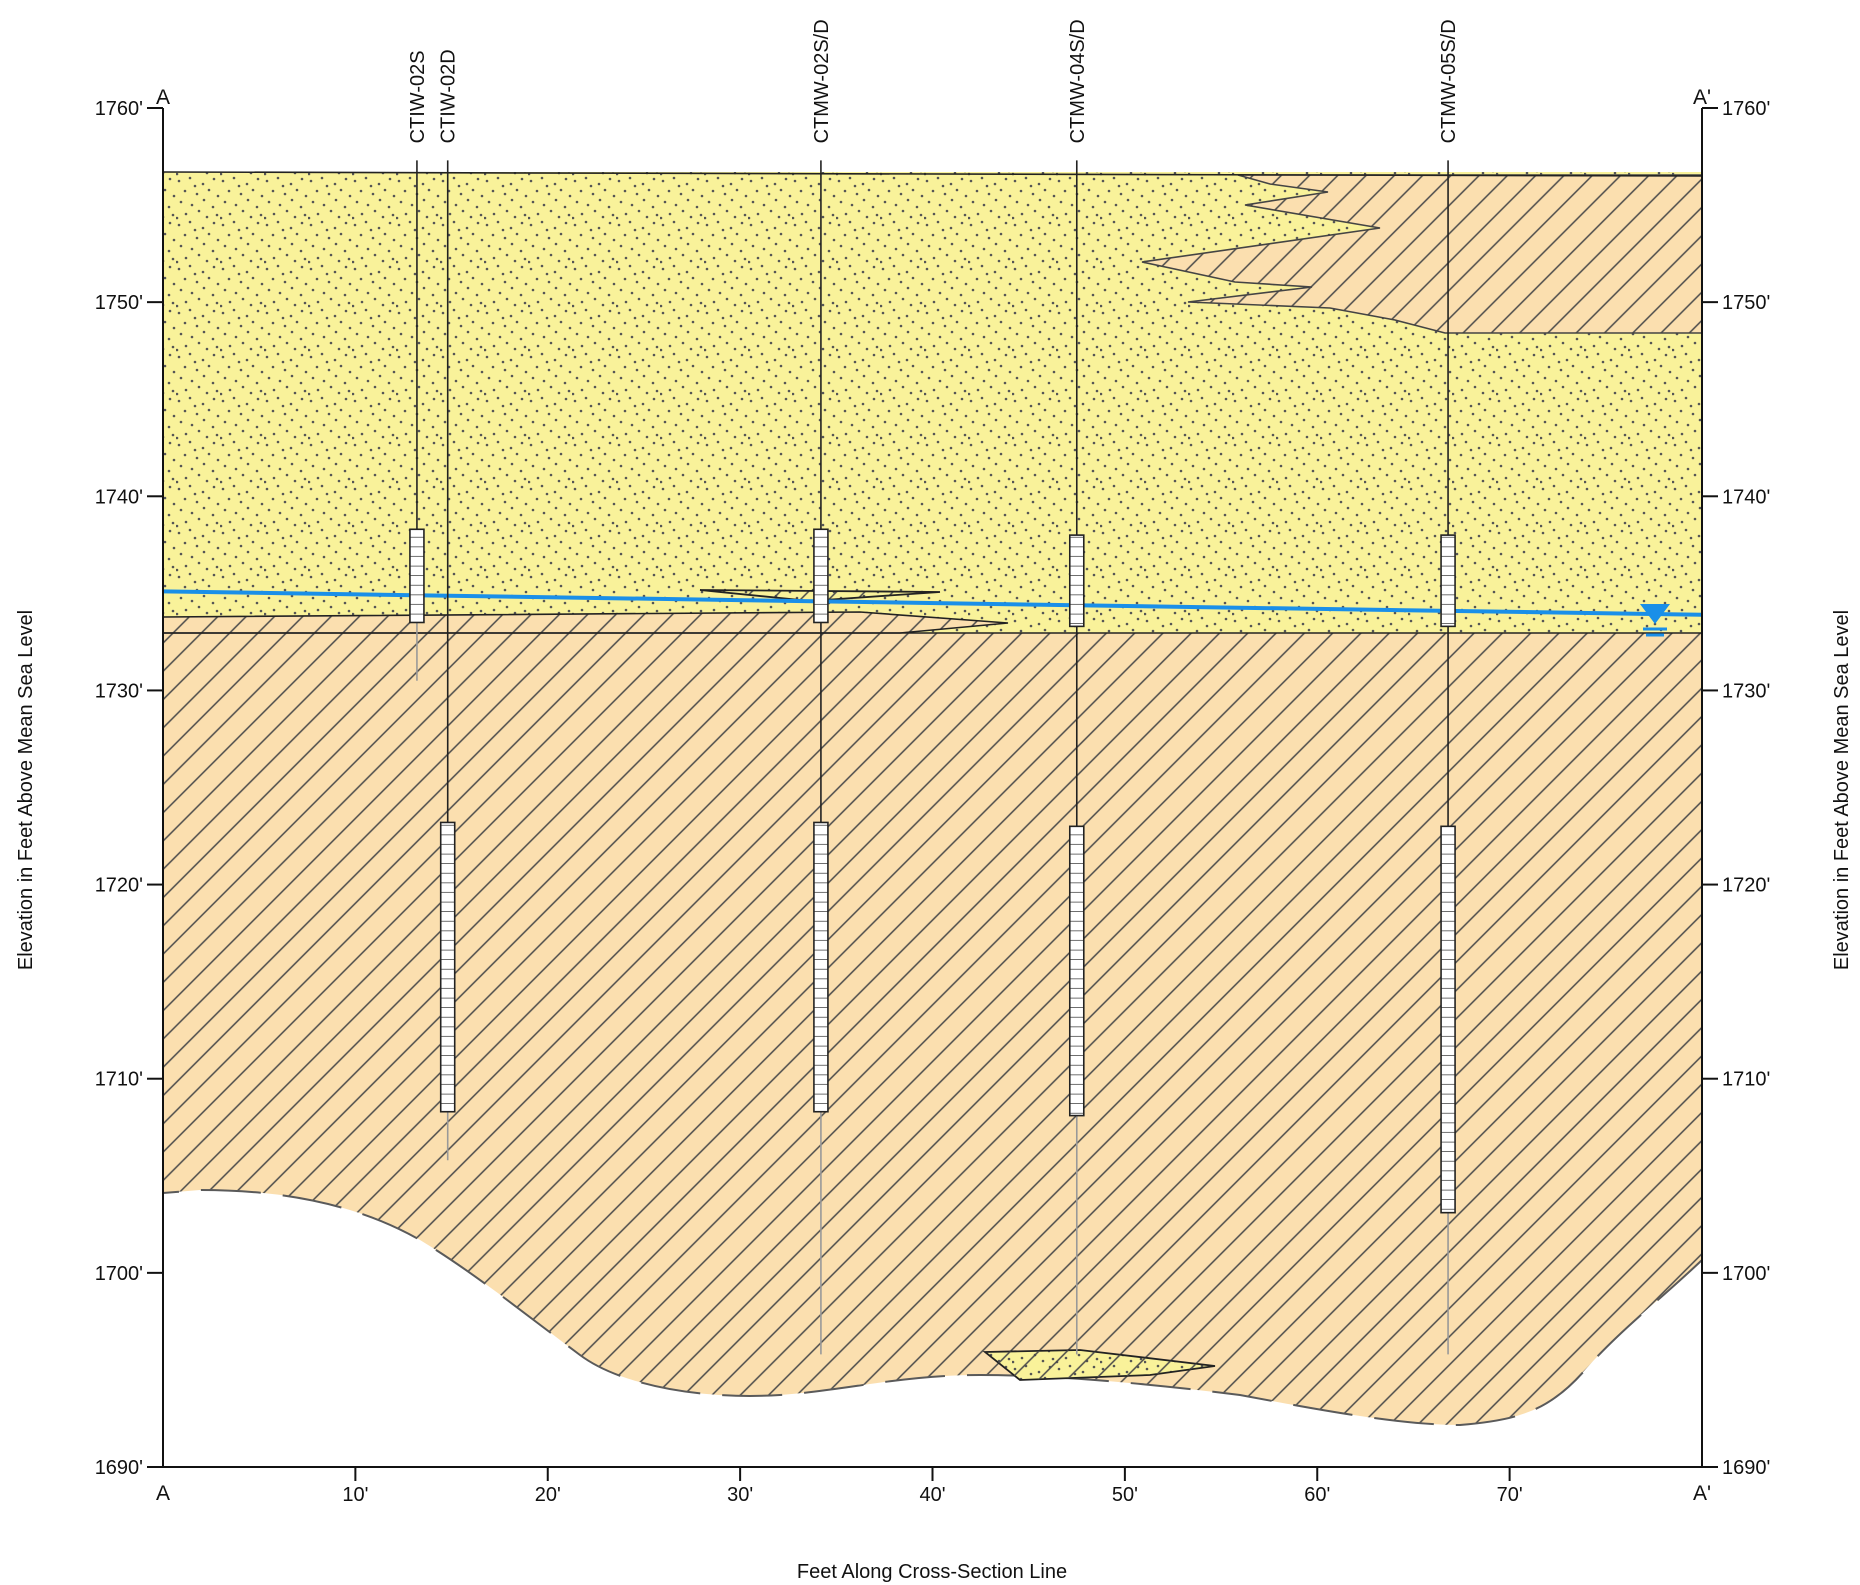  Describe the element at coordinates (119, 497) in the screenshot. I see `y-tick-label-left: 1740'` at that location.